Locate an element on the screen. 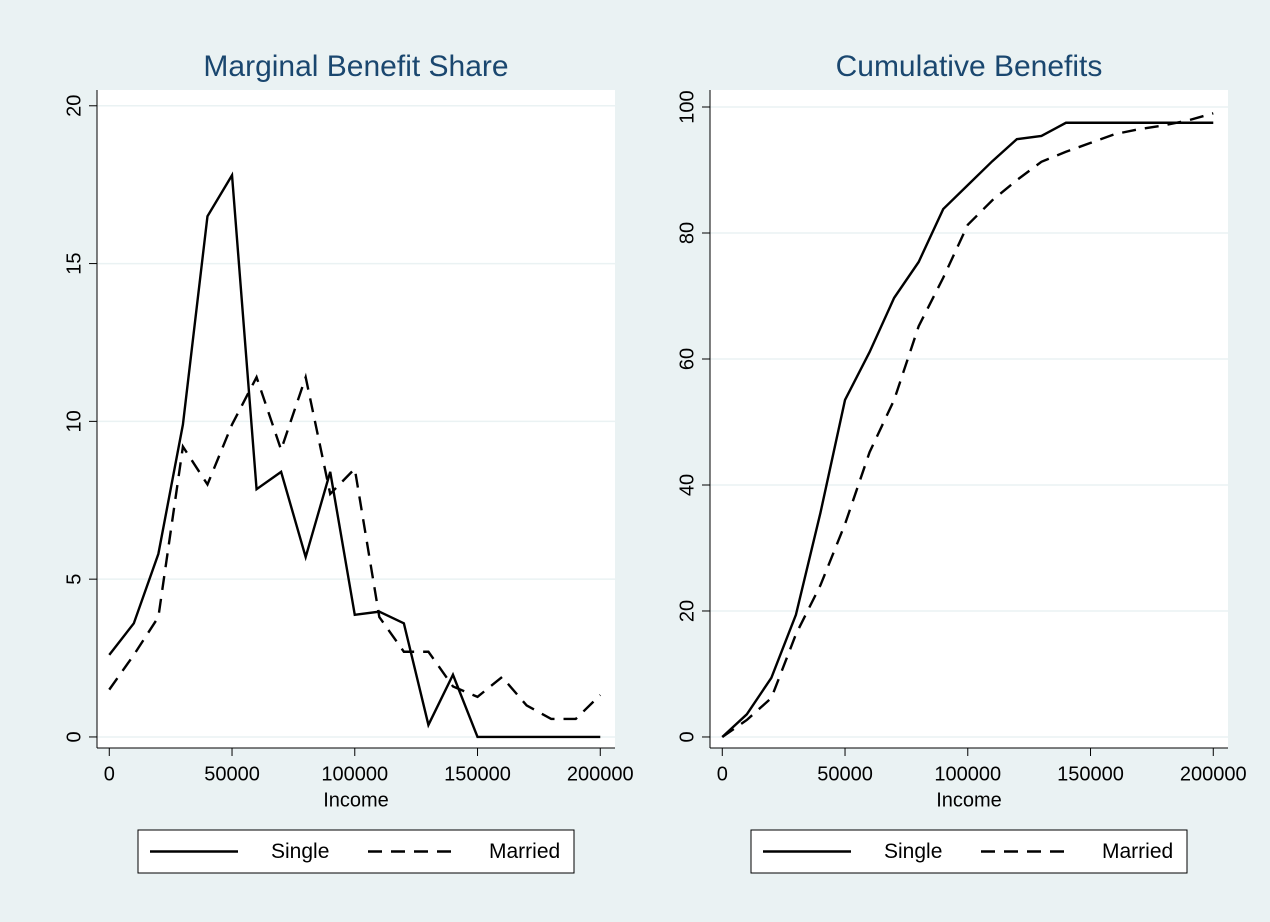 The height and width of the screenshot is (922, 1270). chart-title: Cumulative Benefits is located at coordinates (969, 66).